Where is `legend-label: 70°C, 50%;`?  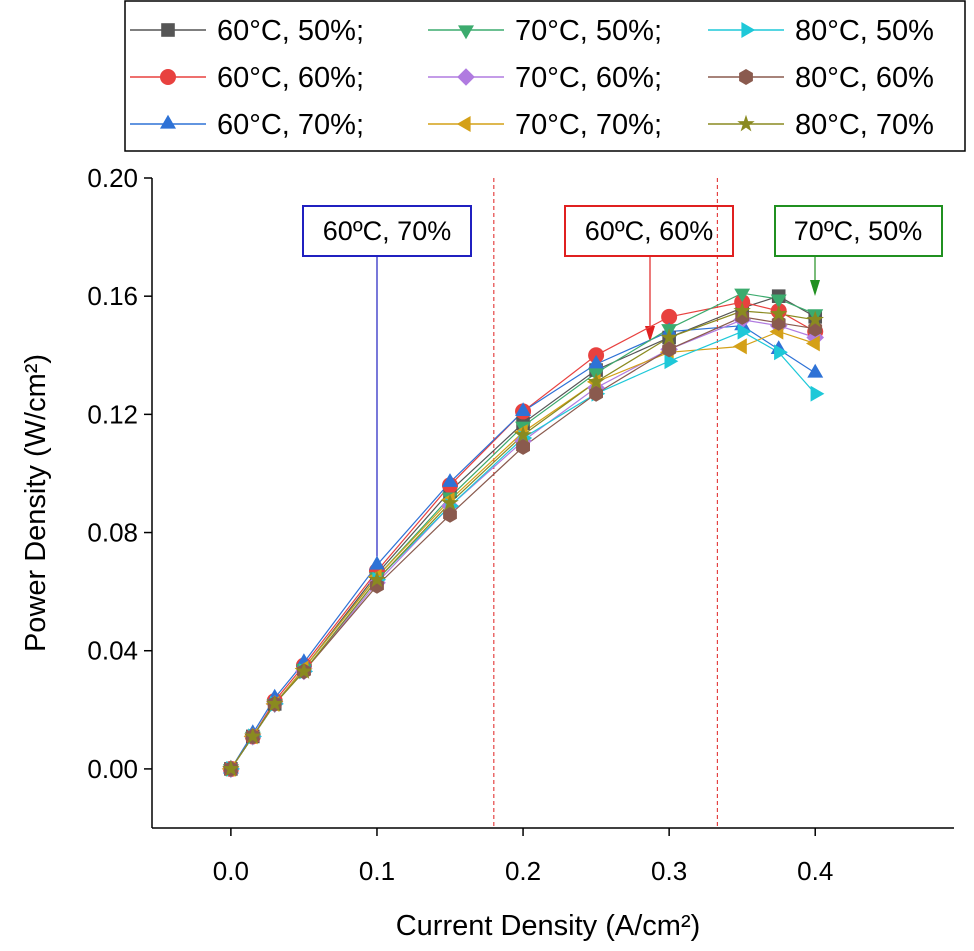 legend-label: 70°C, 50%; is located at coordinates (588, 31).